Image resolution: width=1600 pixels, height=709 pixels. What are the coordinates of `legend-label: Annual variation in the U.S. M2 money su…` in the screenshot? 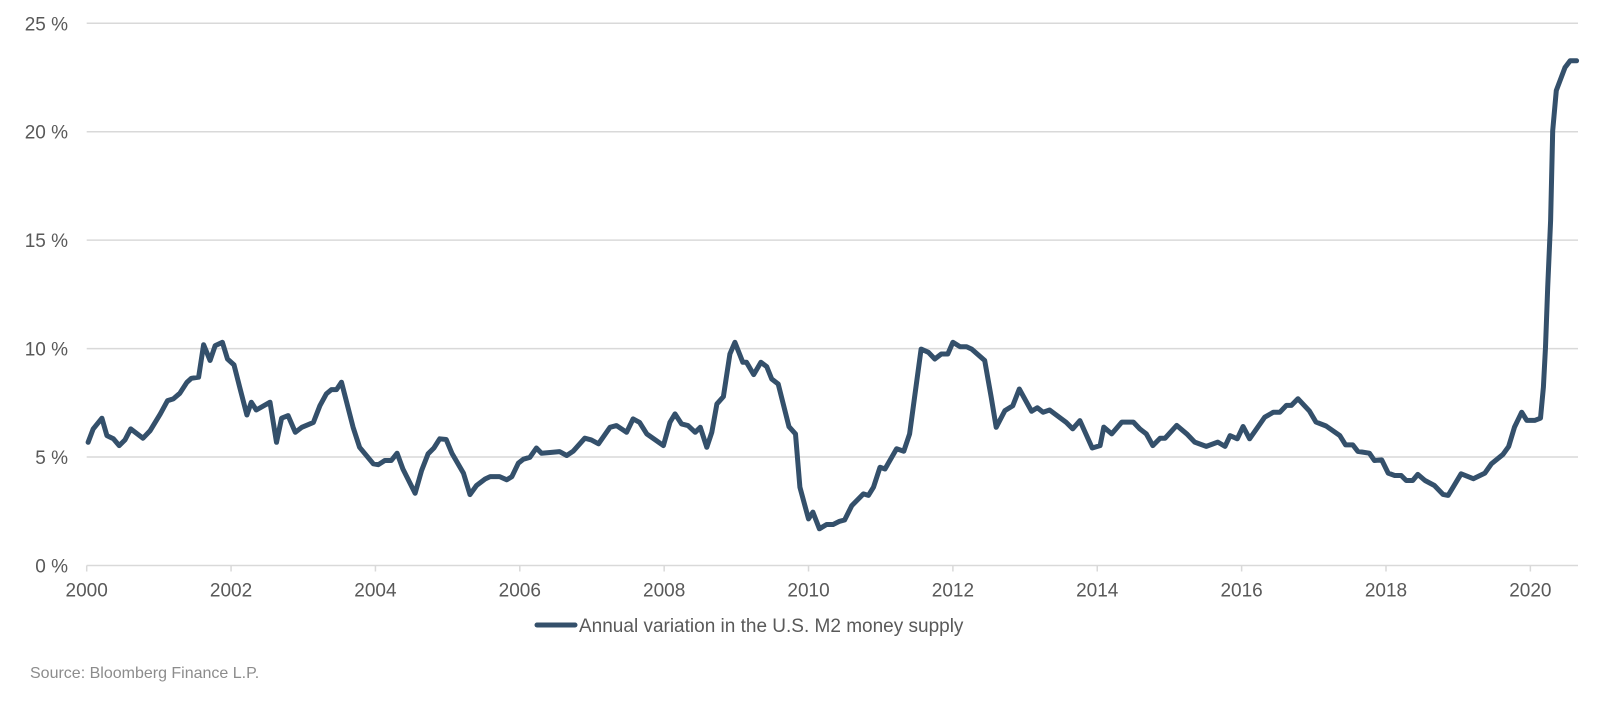 It's located at (771, 626).